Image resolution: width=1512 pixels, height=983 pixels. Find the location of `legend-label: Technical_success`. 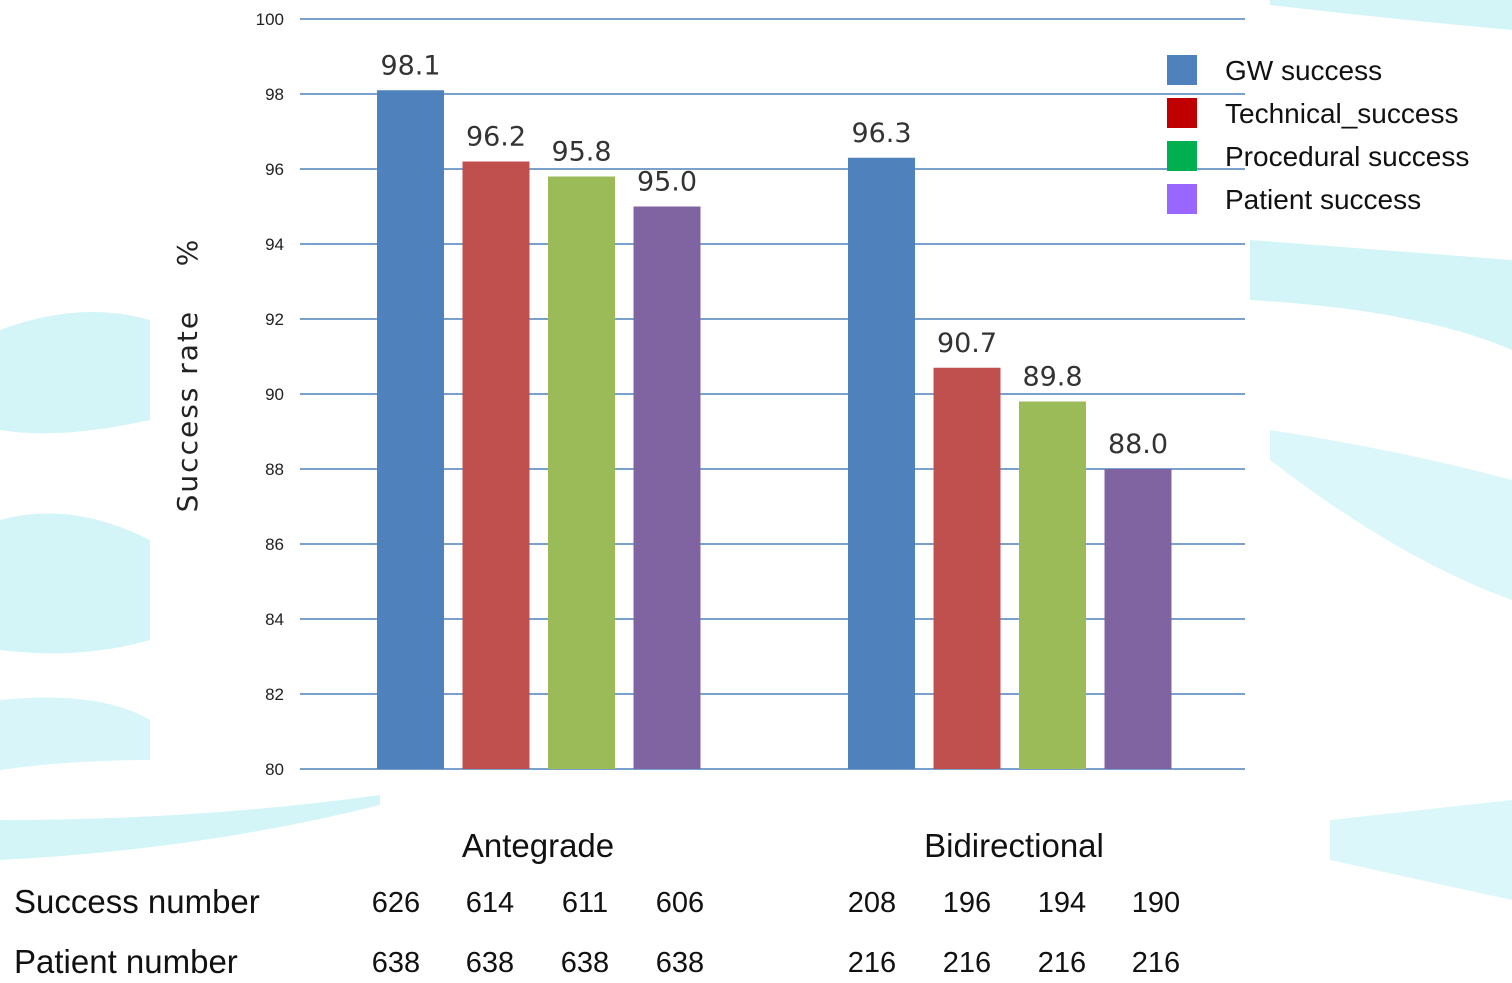

legend-label: Technical_success is located at coordinates (1341, 113).